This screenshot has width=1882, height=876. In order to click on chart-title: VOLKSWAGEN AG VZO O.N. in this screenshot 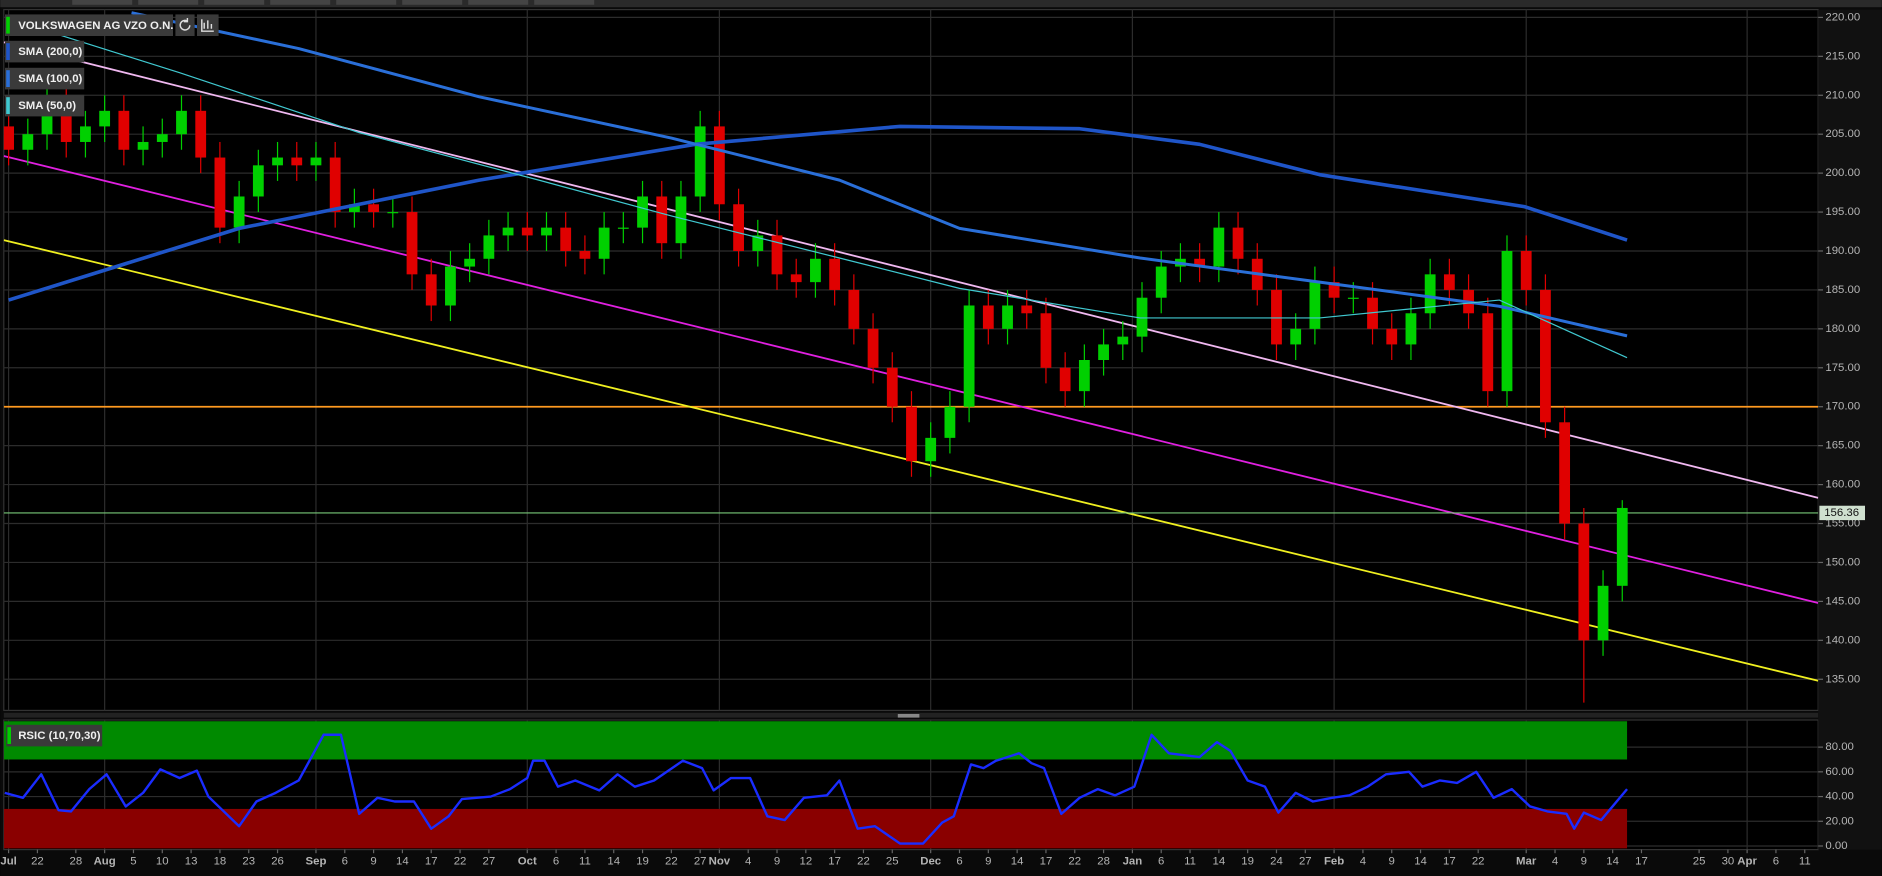, I will do `click(95, 26)`.